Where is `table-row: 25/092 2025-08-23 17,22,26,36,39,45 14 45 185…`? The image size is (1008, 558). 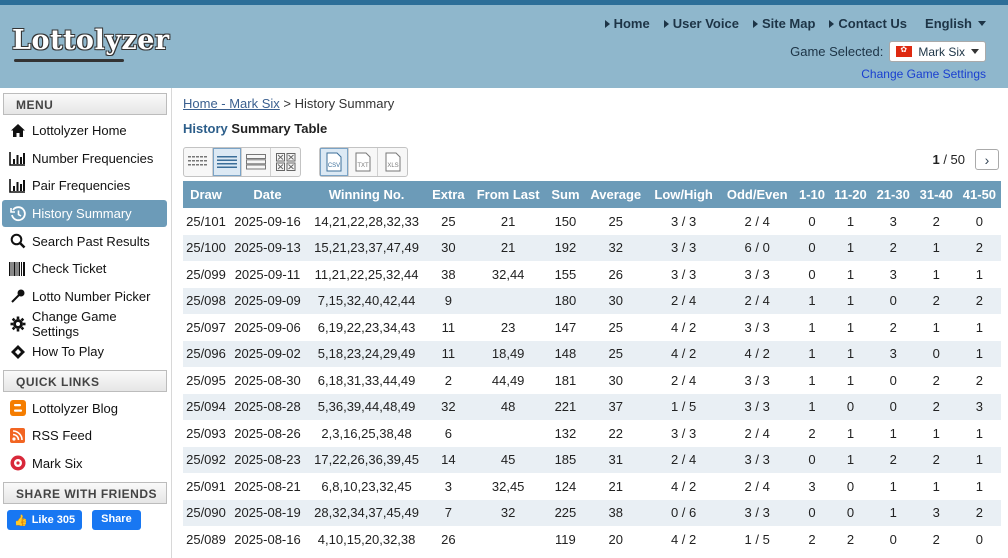
table-row: 25/092 2025-08-23 17,22,26,36,39,45 14 45 185… is located at coordinates (592, 459).